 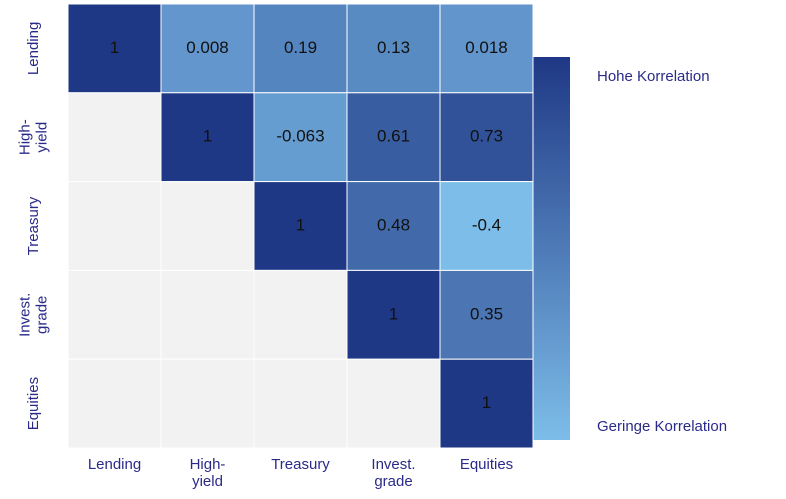 I want to click on x-tick-label: Treasury, so click(x=300, y=464).